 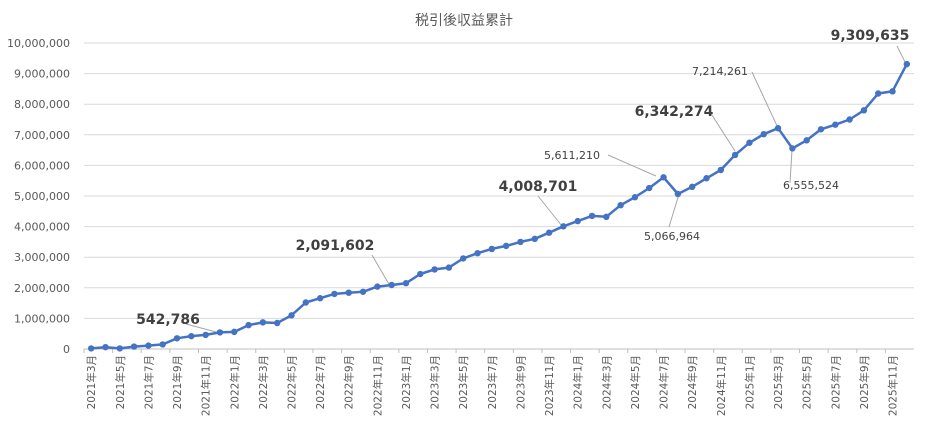 What do you see at coordinates (692, 382) in the screenshot?
I see `x-tick-label: 2024年9月` at bounding box center [692, 382].